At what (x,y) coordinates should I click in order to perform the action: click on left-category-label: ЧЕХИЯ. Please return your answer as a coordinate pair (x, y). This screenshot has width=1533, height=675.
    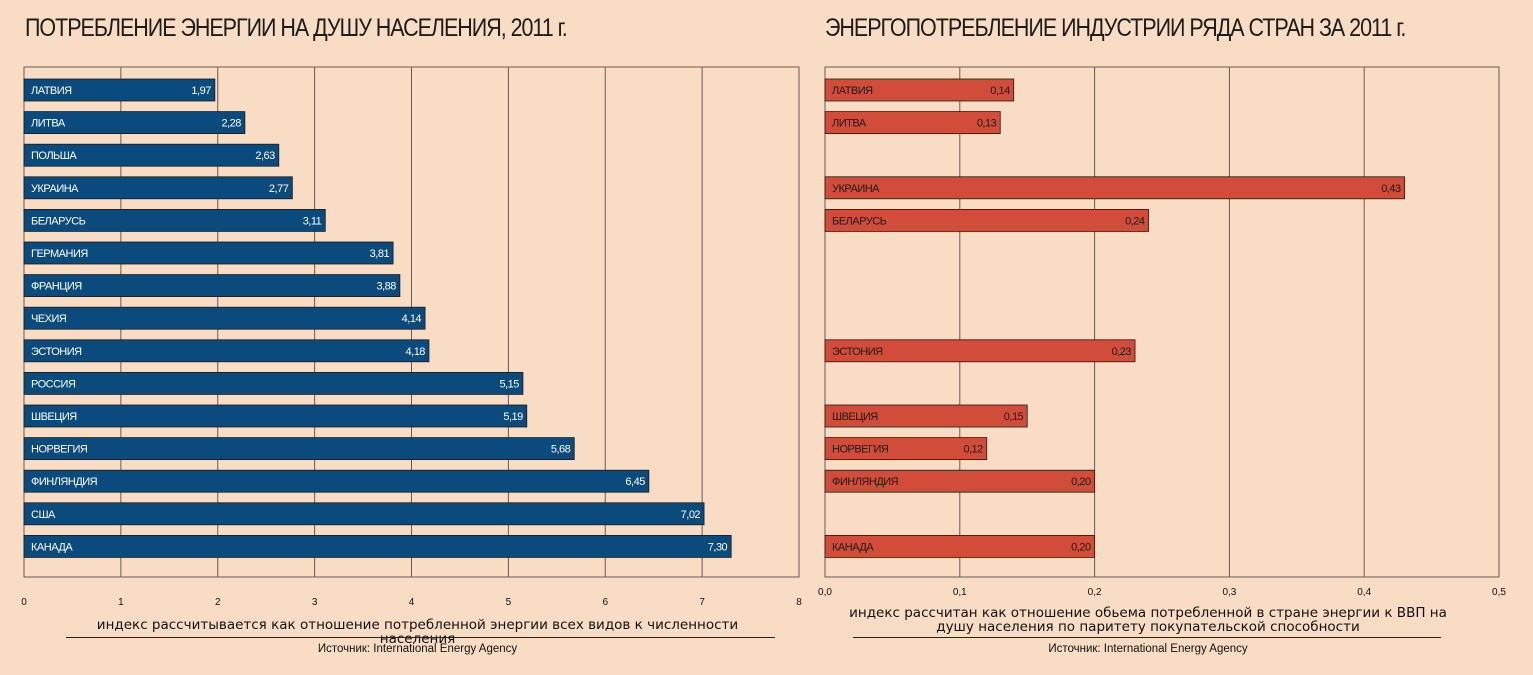
    Looking at the image, I should click on (49, 319).